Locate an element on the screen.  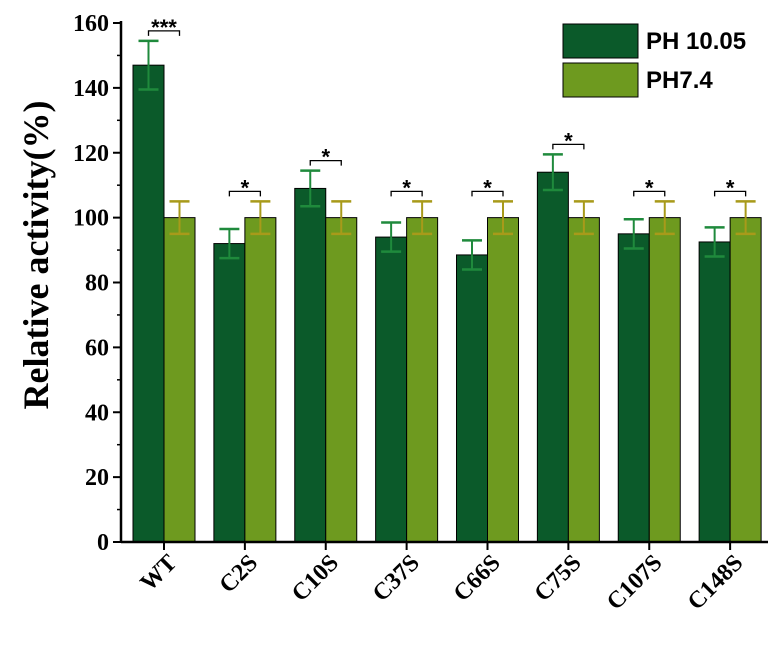
significance-label-c66s: * is located at coordinates (487, 187).